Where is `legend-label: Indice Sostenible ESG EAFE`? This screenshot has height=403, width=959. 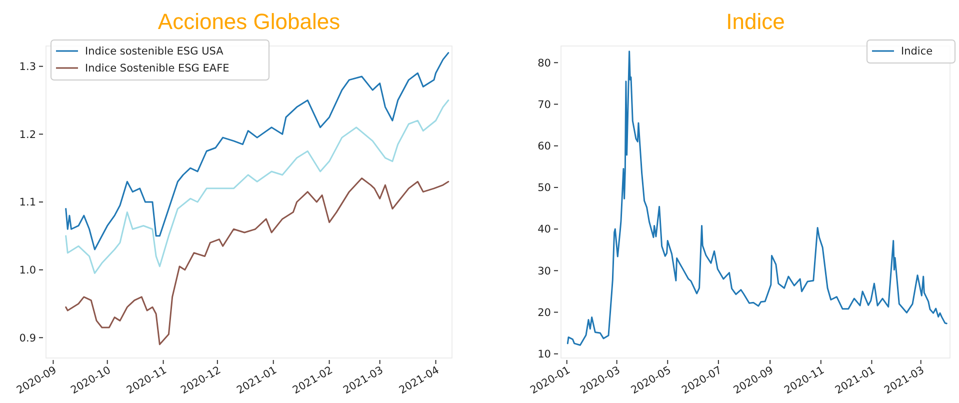
legend-label: Indice Sostenible ESG EAFE is located at coordinates (157, 68).